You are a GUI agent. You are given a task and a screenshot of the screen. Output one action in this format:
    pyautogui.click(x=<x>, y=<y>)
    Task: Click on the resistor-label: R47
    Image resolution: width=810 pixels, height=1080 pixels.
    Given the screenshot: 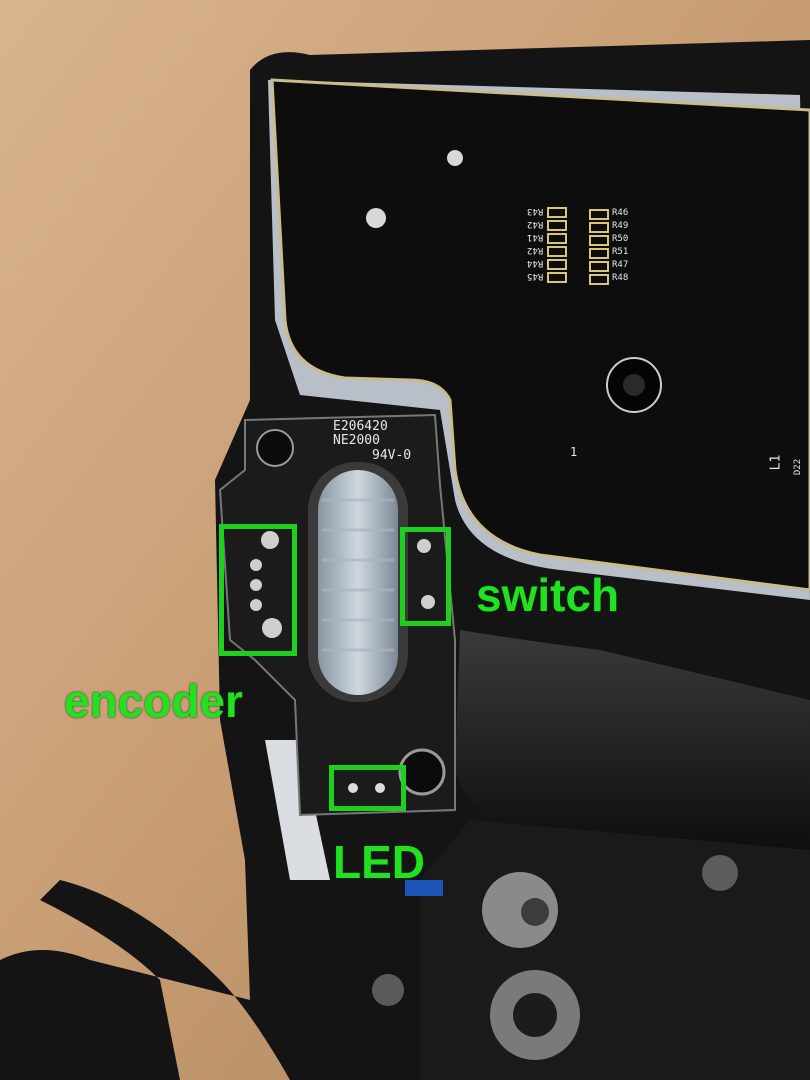 What is the action you would take?
    pyautogui.click(x=620, y=265)
    